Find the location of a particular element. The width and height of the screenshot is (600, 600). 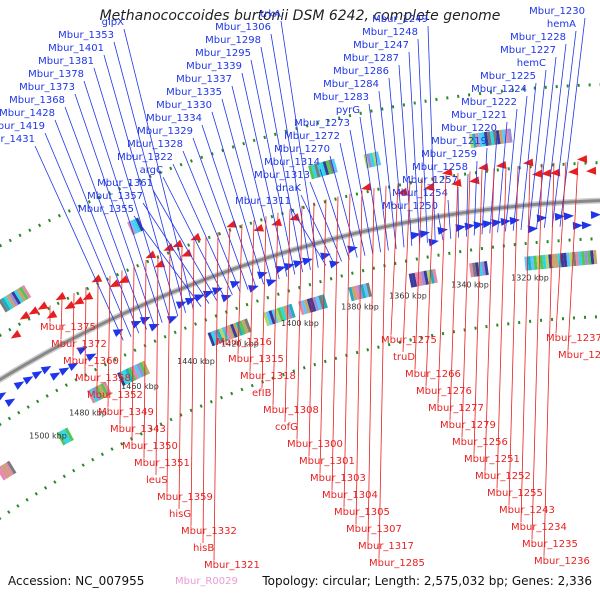

gene-label-top: Mbur_1361 is located at coordinates (125, 183).